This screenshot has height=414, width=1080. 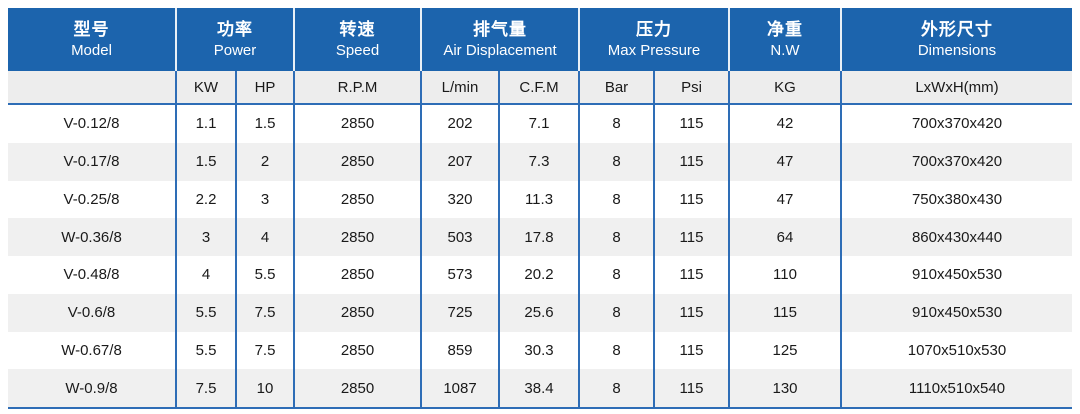 What do you see at coordinates (499, 39) in the screenshot?
I see `header-group-air-displacement: 排气量 Air Displacement` at bounding box center [499, 39].